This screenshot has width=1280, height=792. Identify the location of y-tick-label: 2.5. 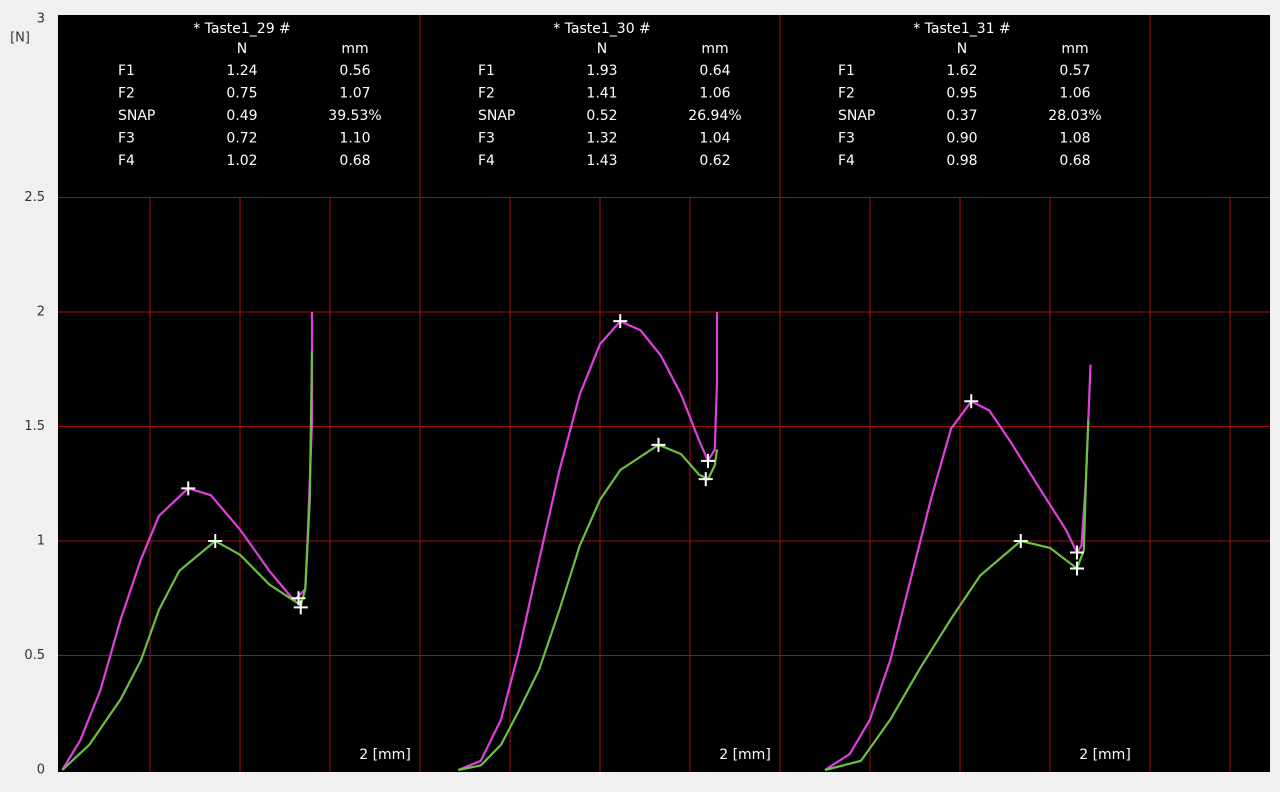
(34, 197).